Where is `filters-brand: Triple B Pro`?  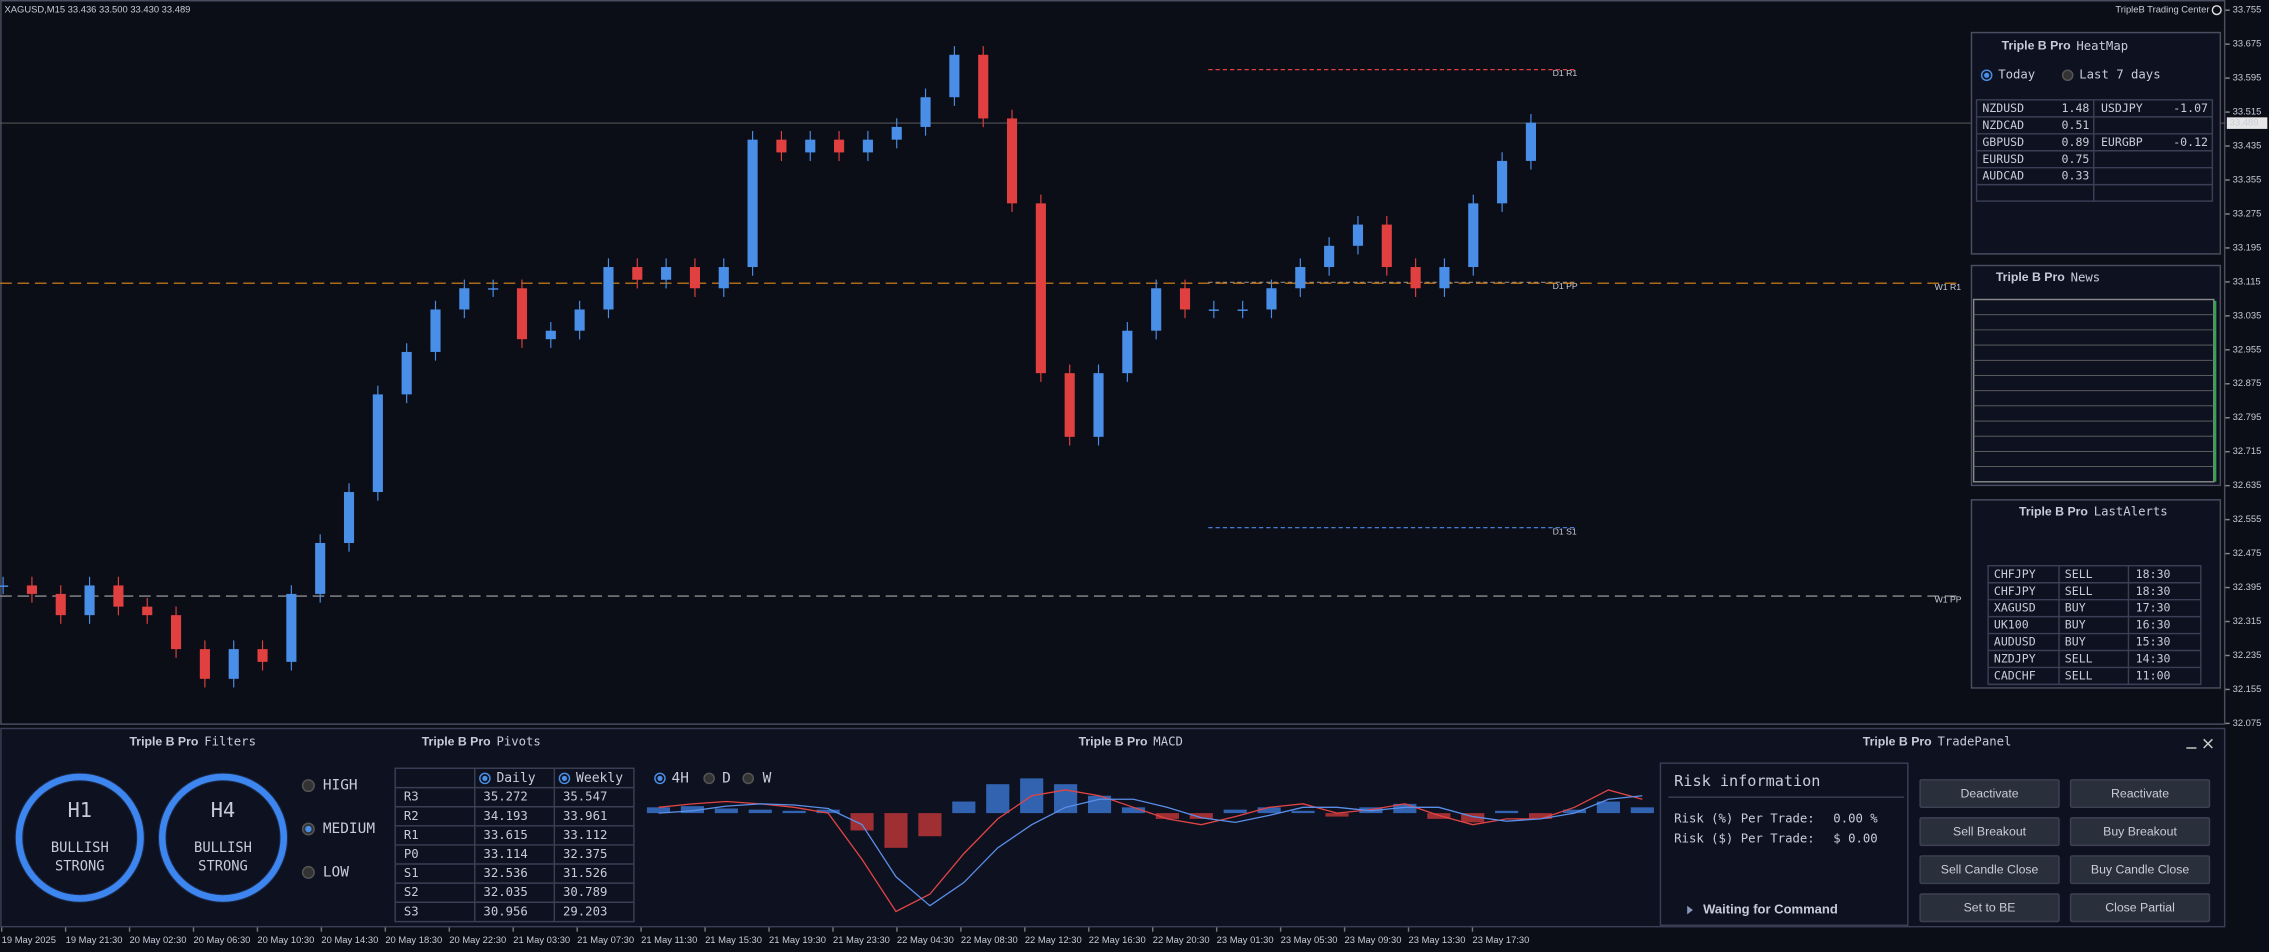 filters-brand: Triple B Pro is located at coordinates (163, 741).